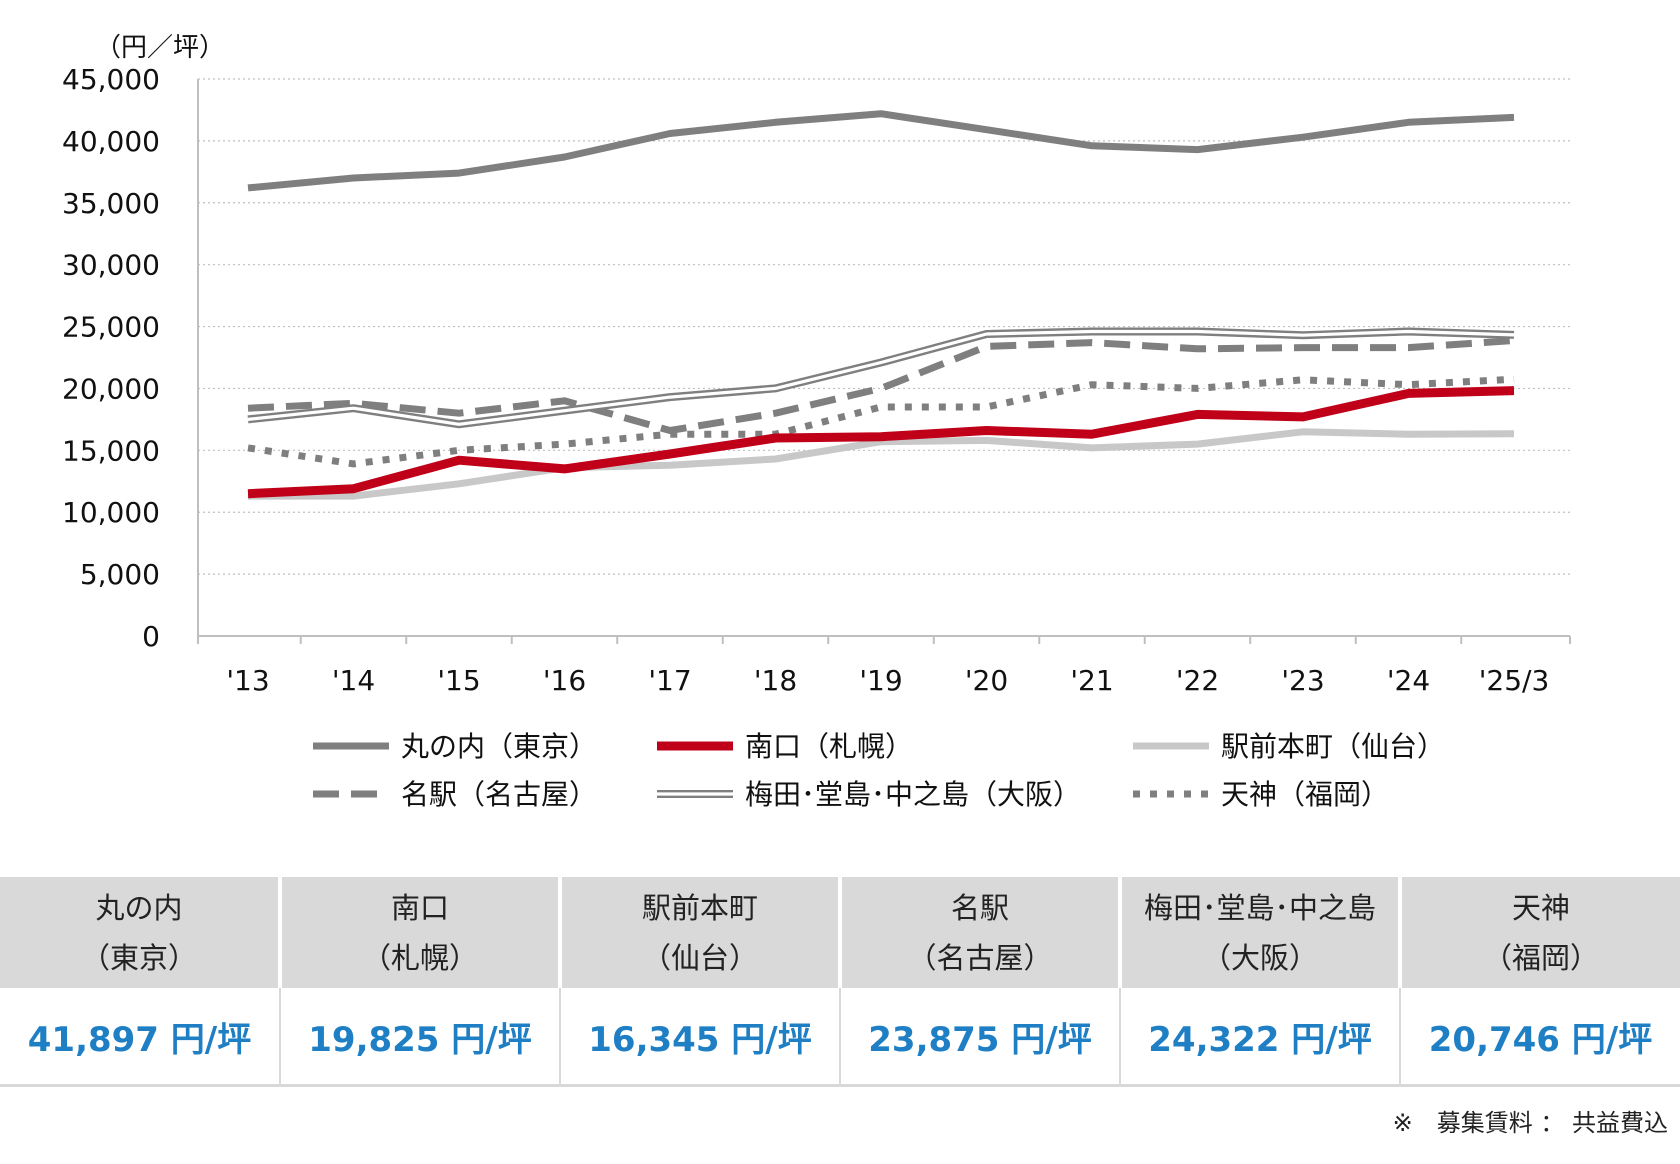 This screenshot has width=1680, height=1164. Describe the element at coordinates (111, 265) in the screenshot. I see `y-tick-label: 30,000` at that location.